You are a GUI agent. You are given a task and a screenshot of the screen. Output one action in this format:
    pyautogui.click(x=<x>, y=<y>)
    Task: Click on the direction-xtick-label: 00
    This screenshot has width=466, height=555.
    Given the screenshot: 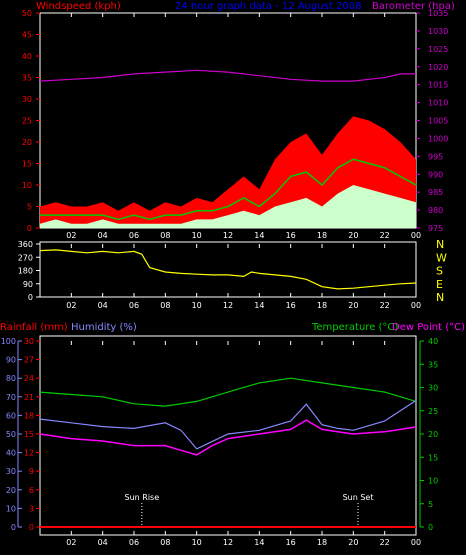 What is the action you would take?
    pyautogui.click(x=416, y=305)
    